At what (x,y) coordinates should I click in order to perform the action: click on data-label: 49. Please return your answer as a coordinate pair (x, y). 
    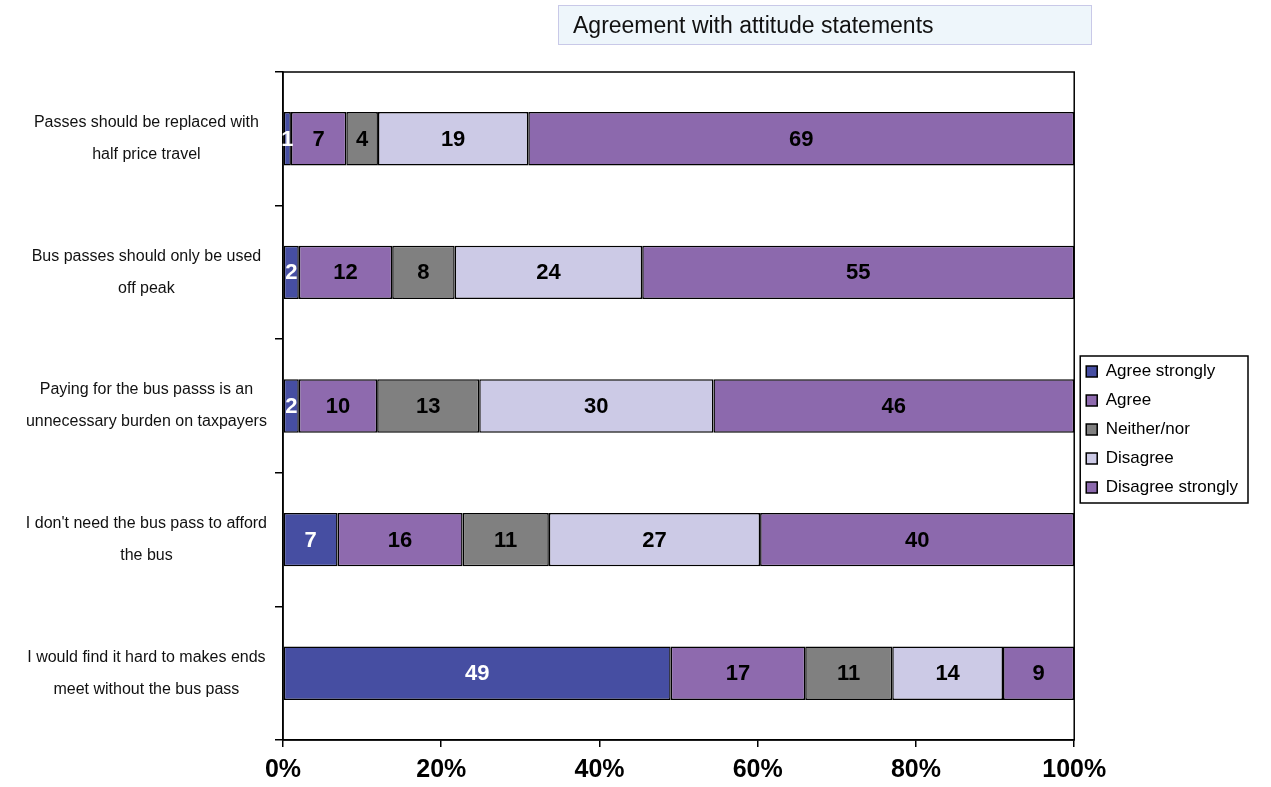
    Looking at the image, I should click on (477, 673).